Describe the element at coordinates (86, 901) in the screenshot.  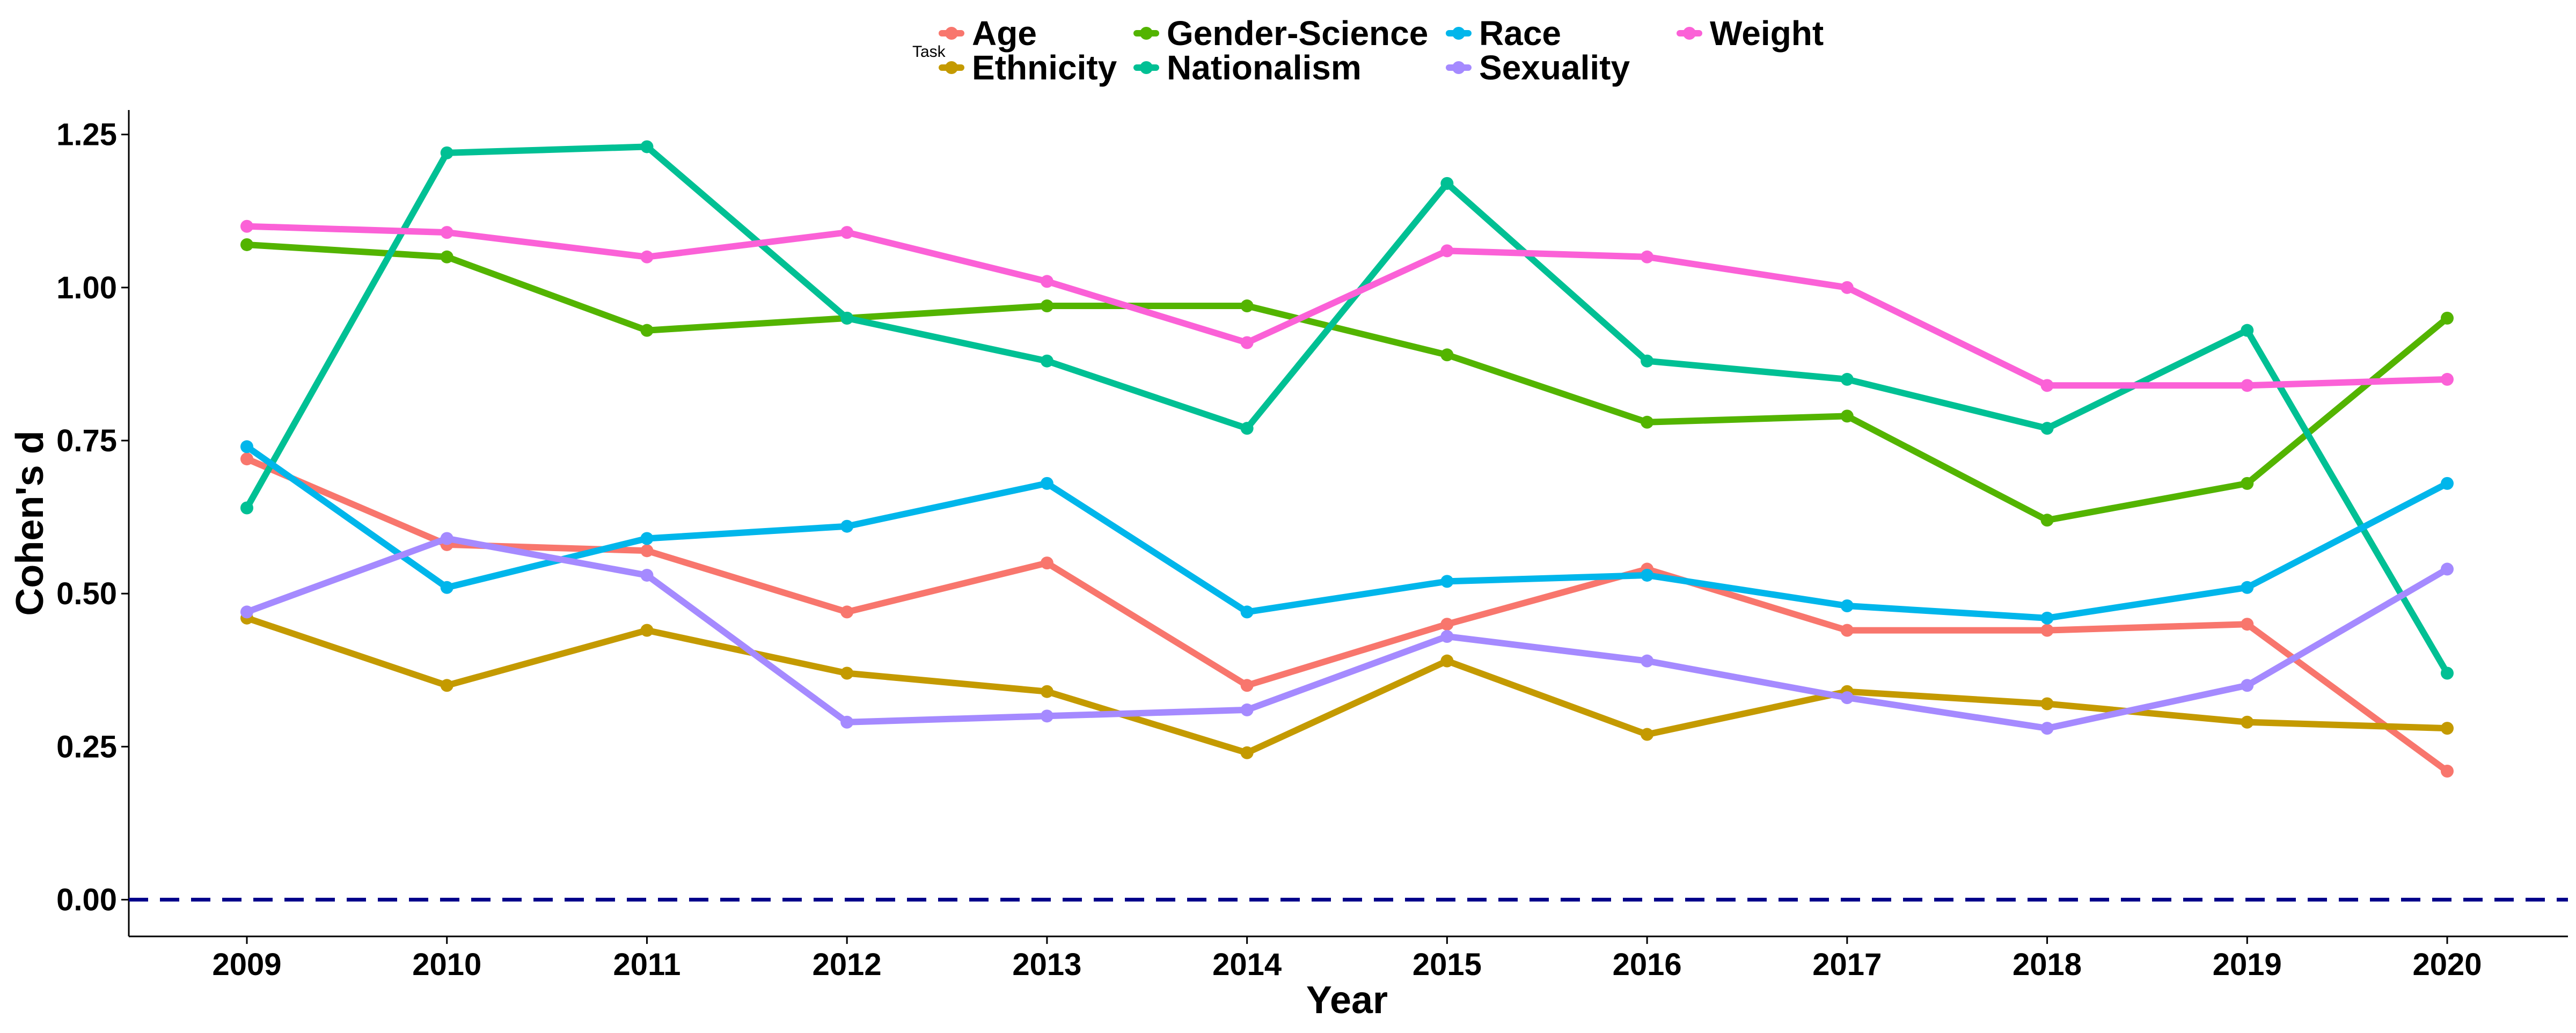
I see `y-tick-label: 0.00` at that location.